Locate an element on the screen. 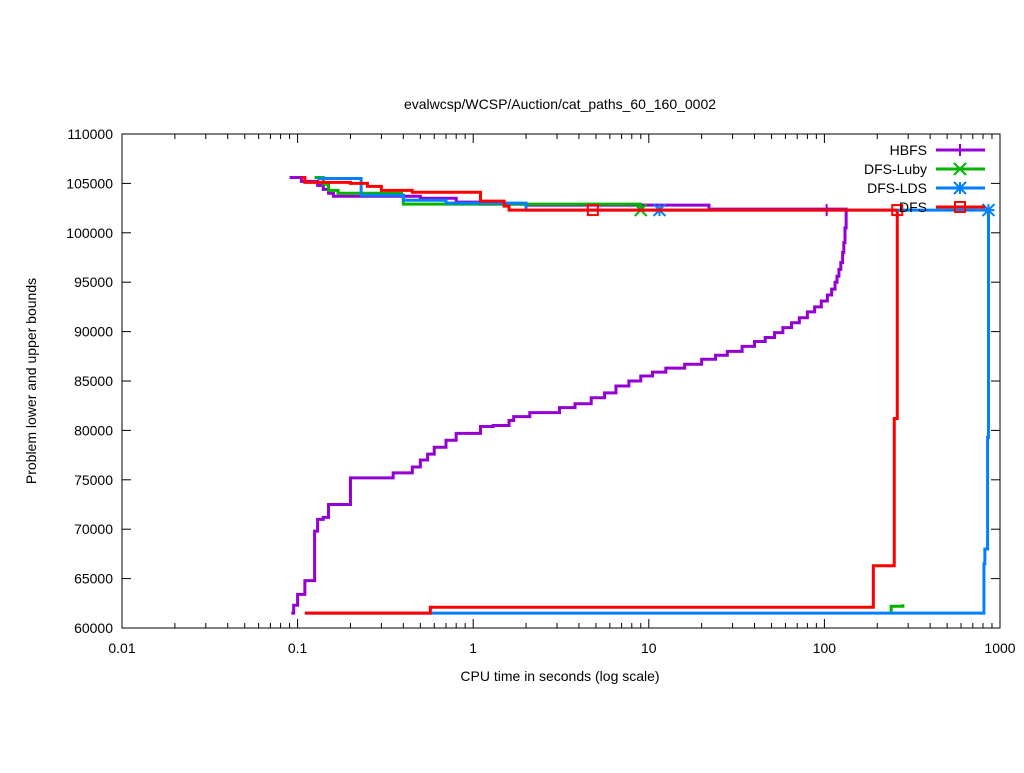  y-axis-label: Problem lower and upper bounds is located at coordinates (31, 381).